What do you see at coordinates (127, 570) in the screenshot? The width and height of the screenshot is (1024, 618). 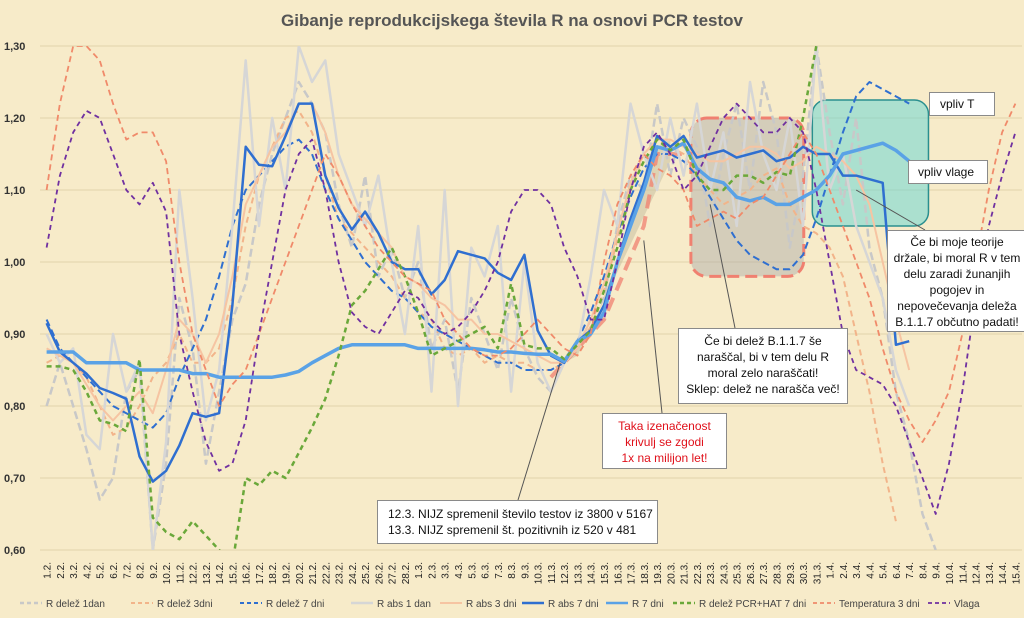 I see `x-tick-label: 7.2.` at bounding box center [127, 570].